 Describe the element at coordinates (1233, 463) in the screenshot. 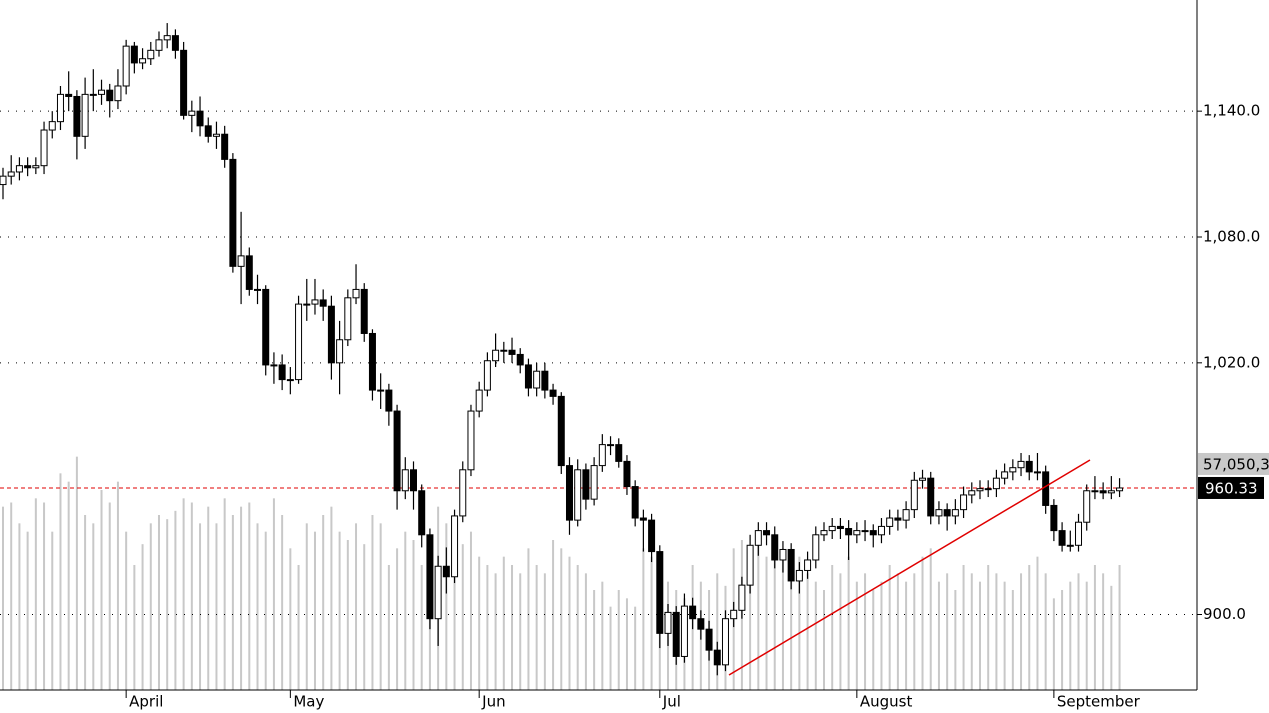

I see `volume-label-box` at that location.